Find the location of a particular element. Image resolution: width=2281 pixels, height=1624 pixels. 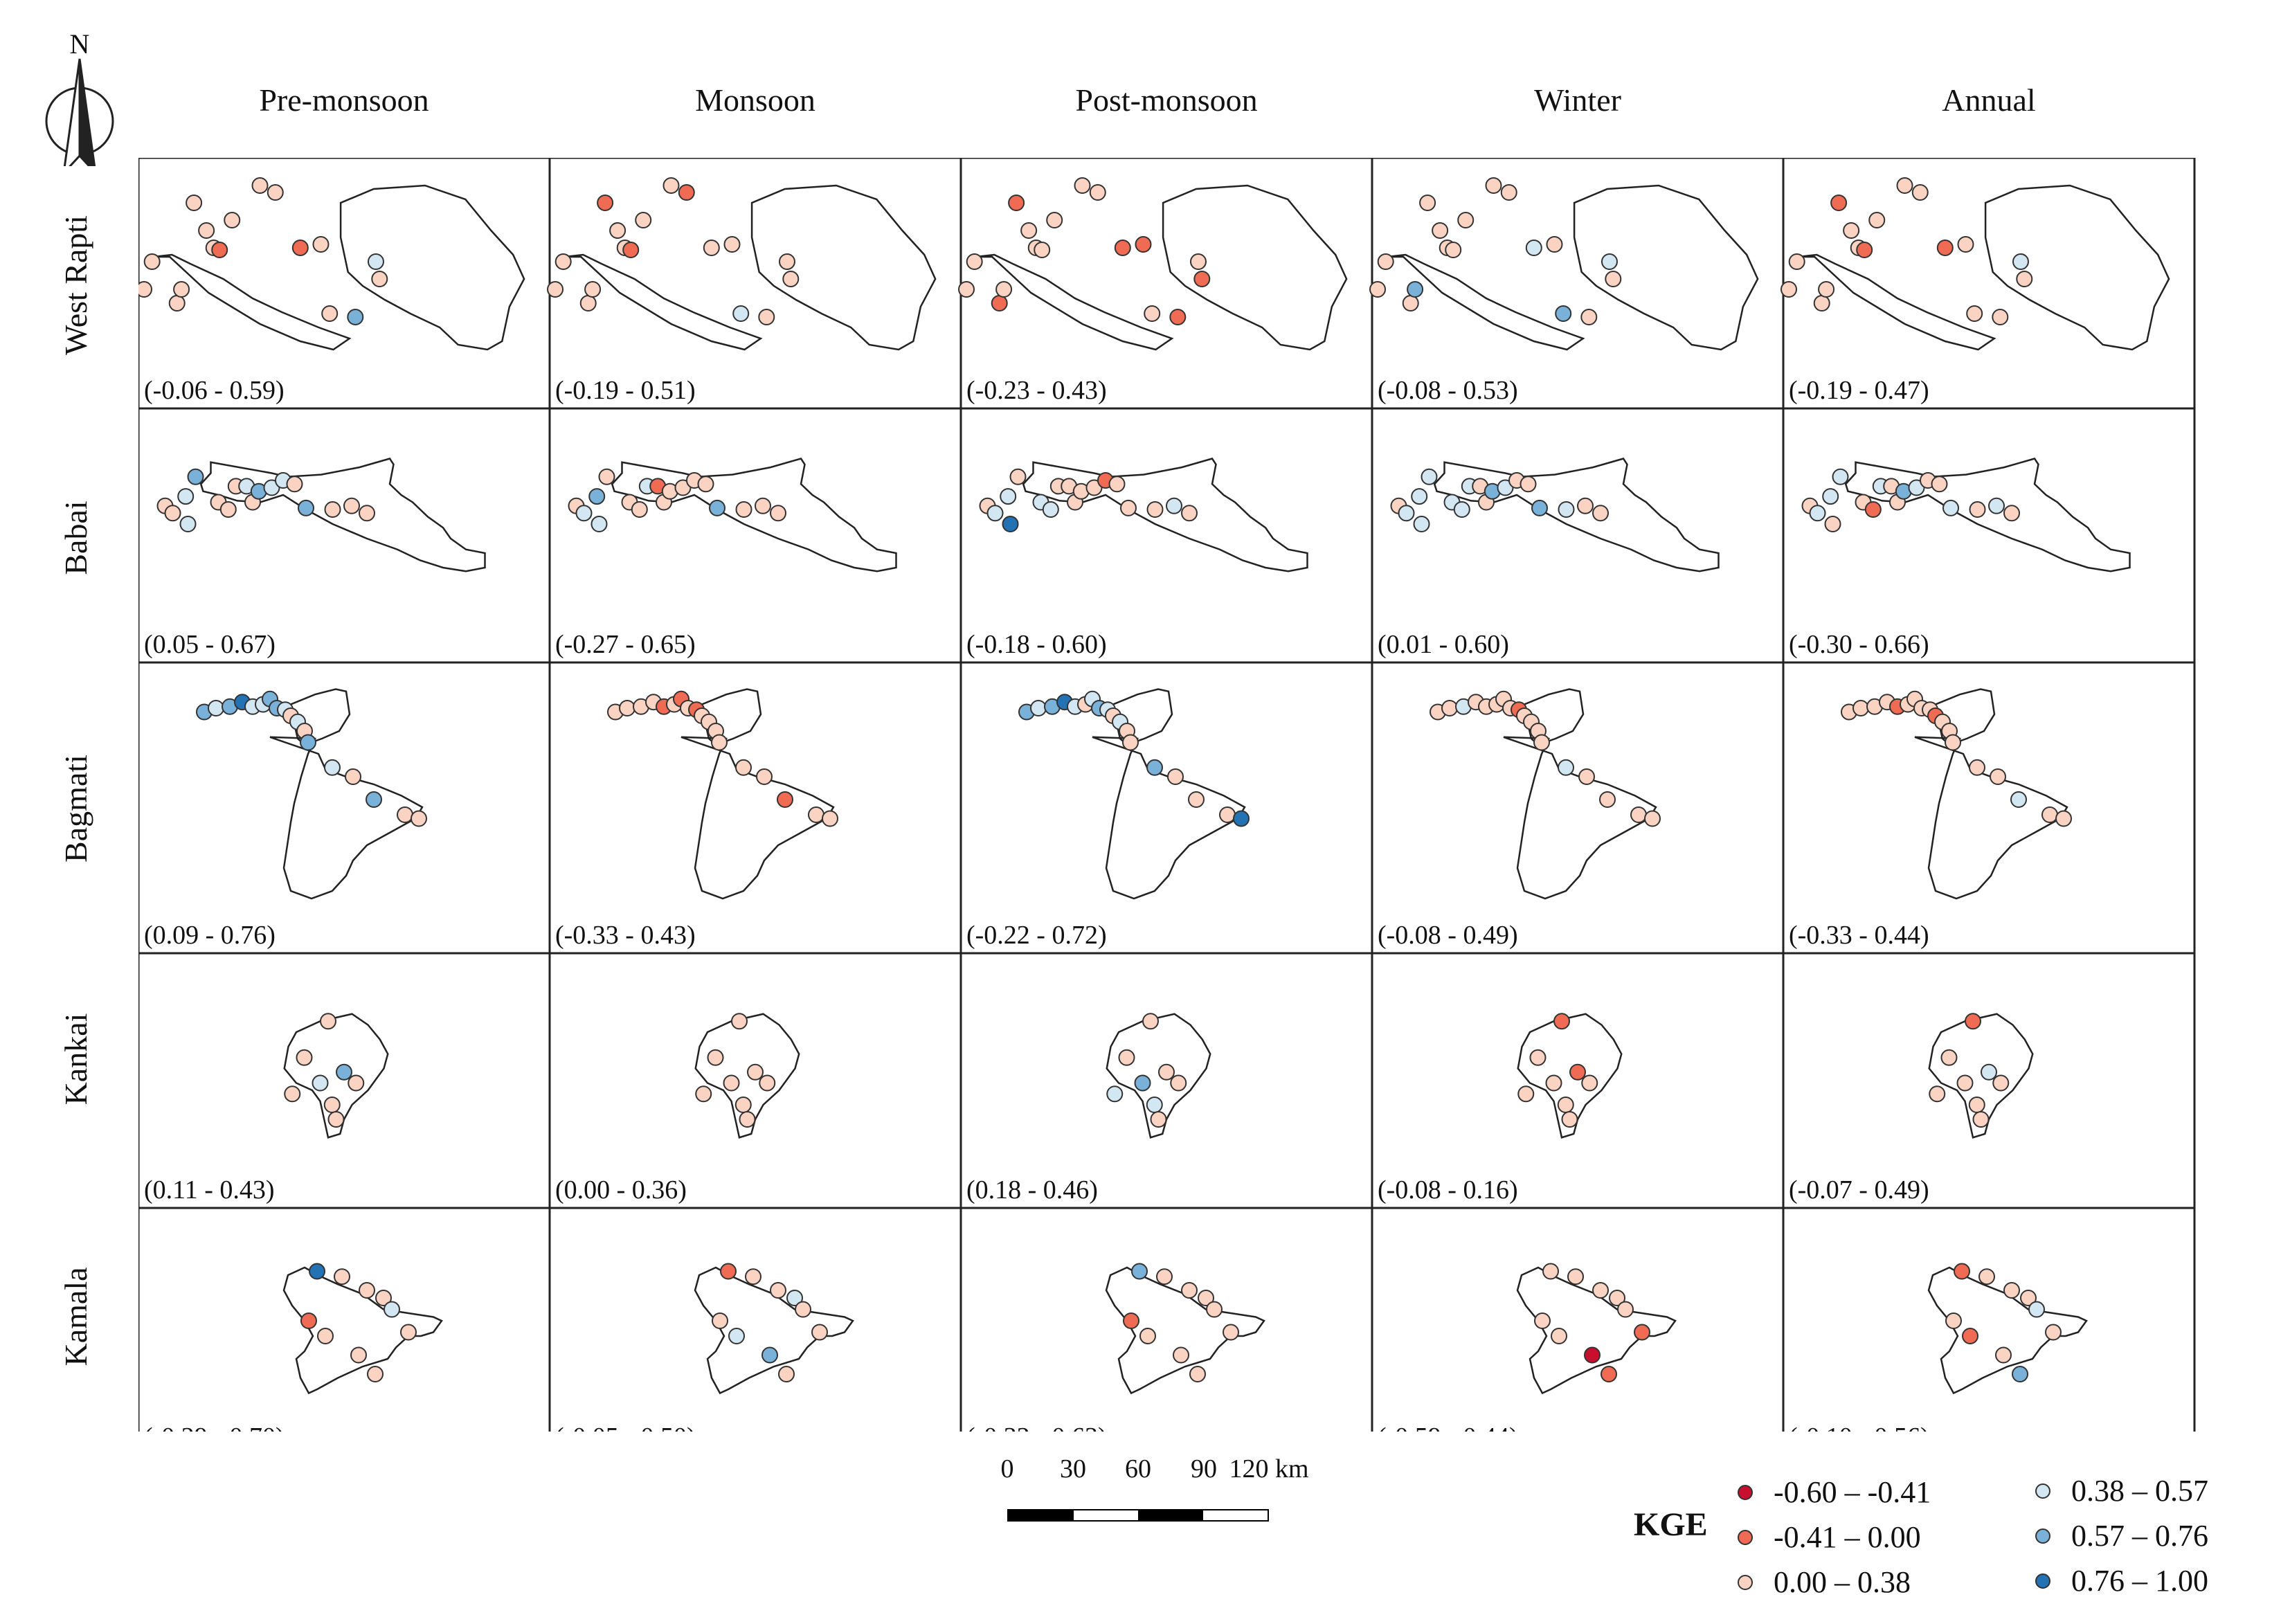

column-header-winter: Winter is located at coordinates (1578, 100).